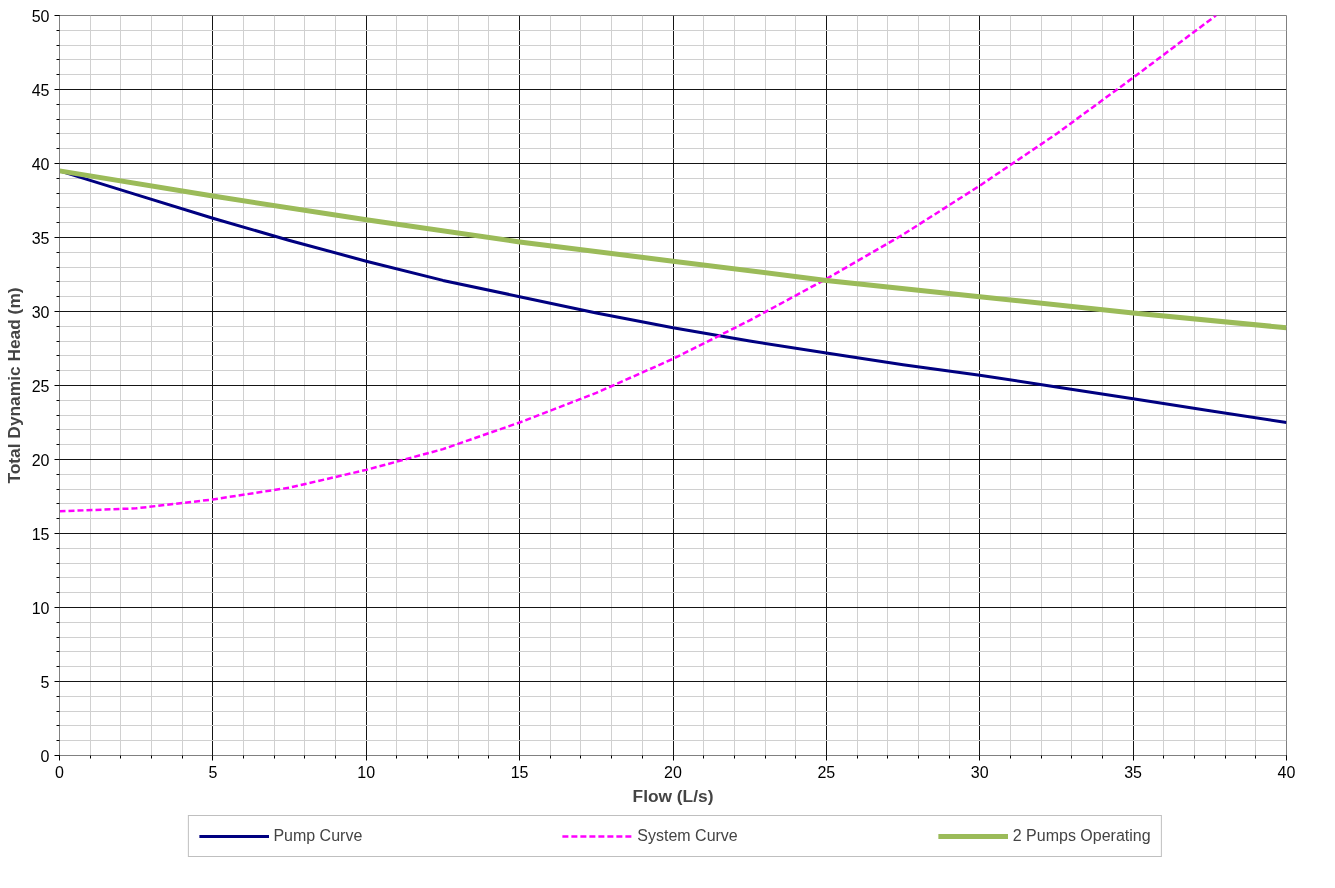 The image size is (1335, 888). I want to click on x-tick-label: 40, so click(1286, 772).